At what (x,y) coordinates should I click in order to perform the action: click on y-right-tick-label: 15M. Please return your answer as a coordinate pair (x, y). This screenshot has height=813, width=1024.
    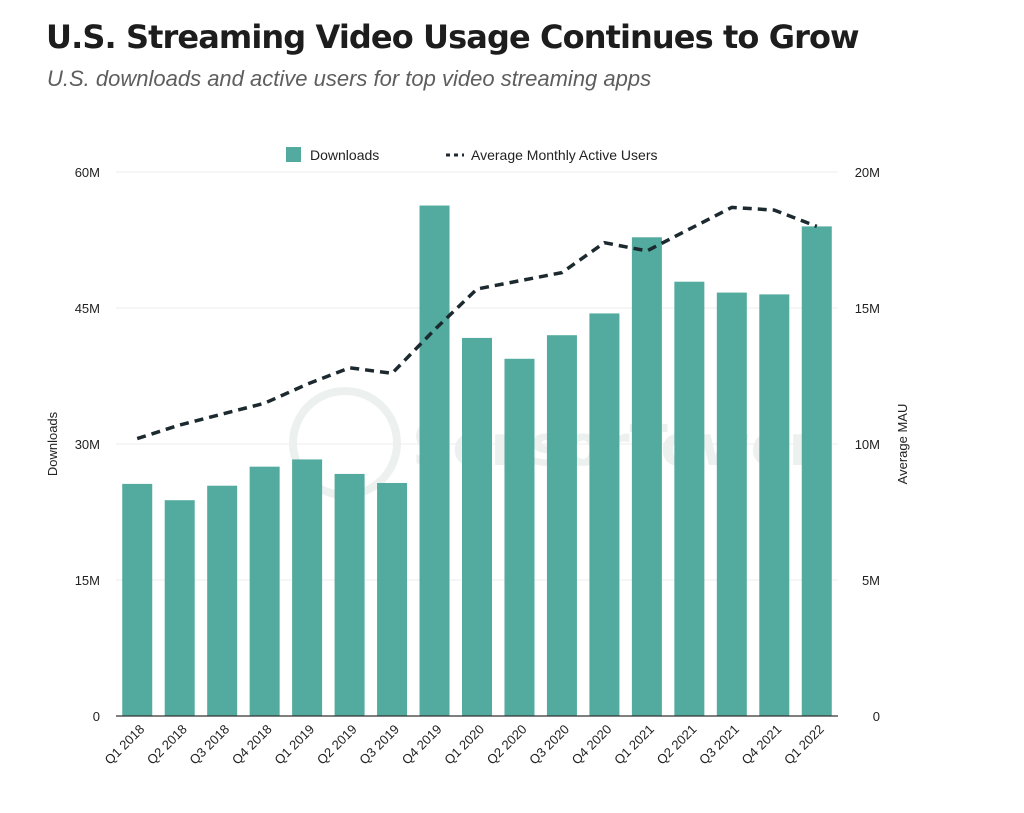
    Looking at the image, I should click on (867, 308).